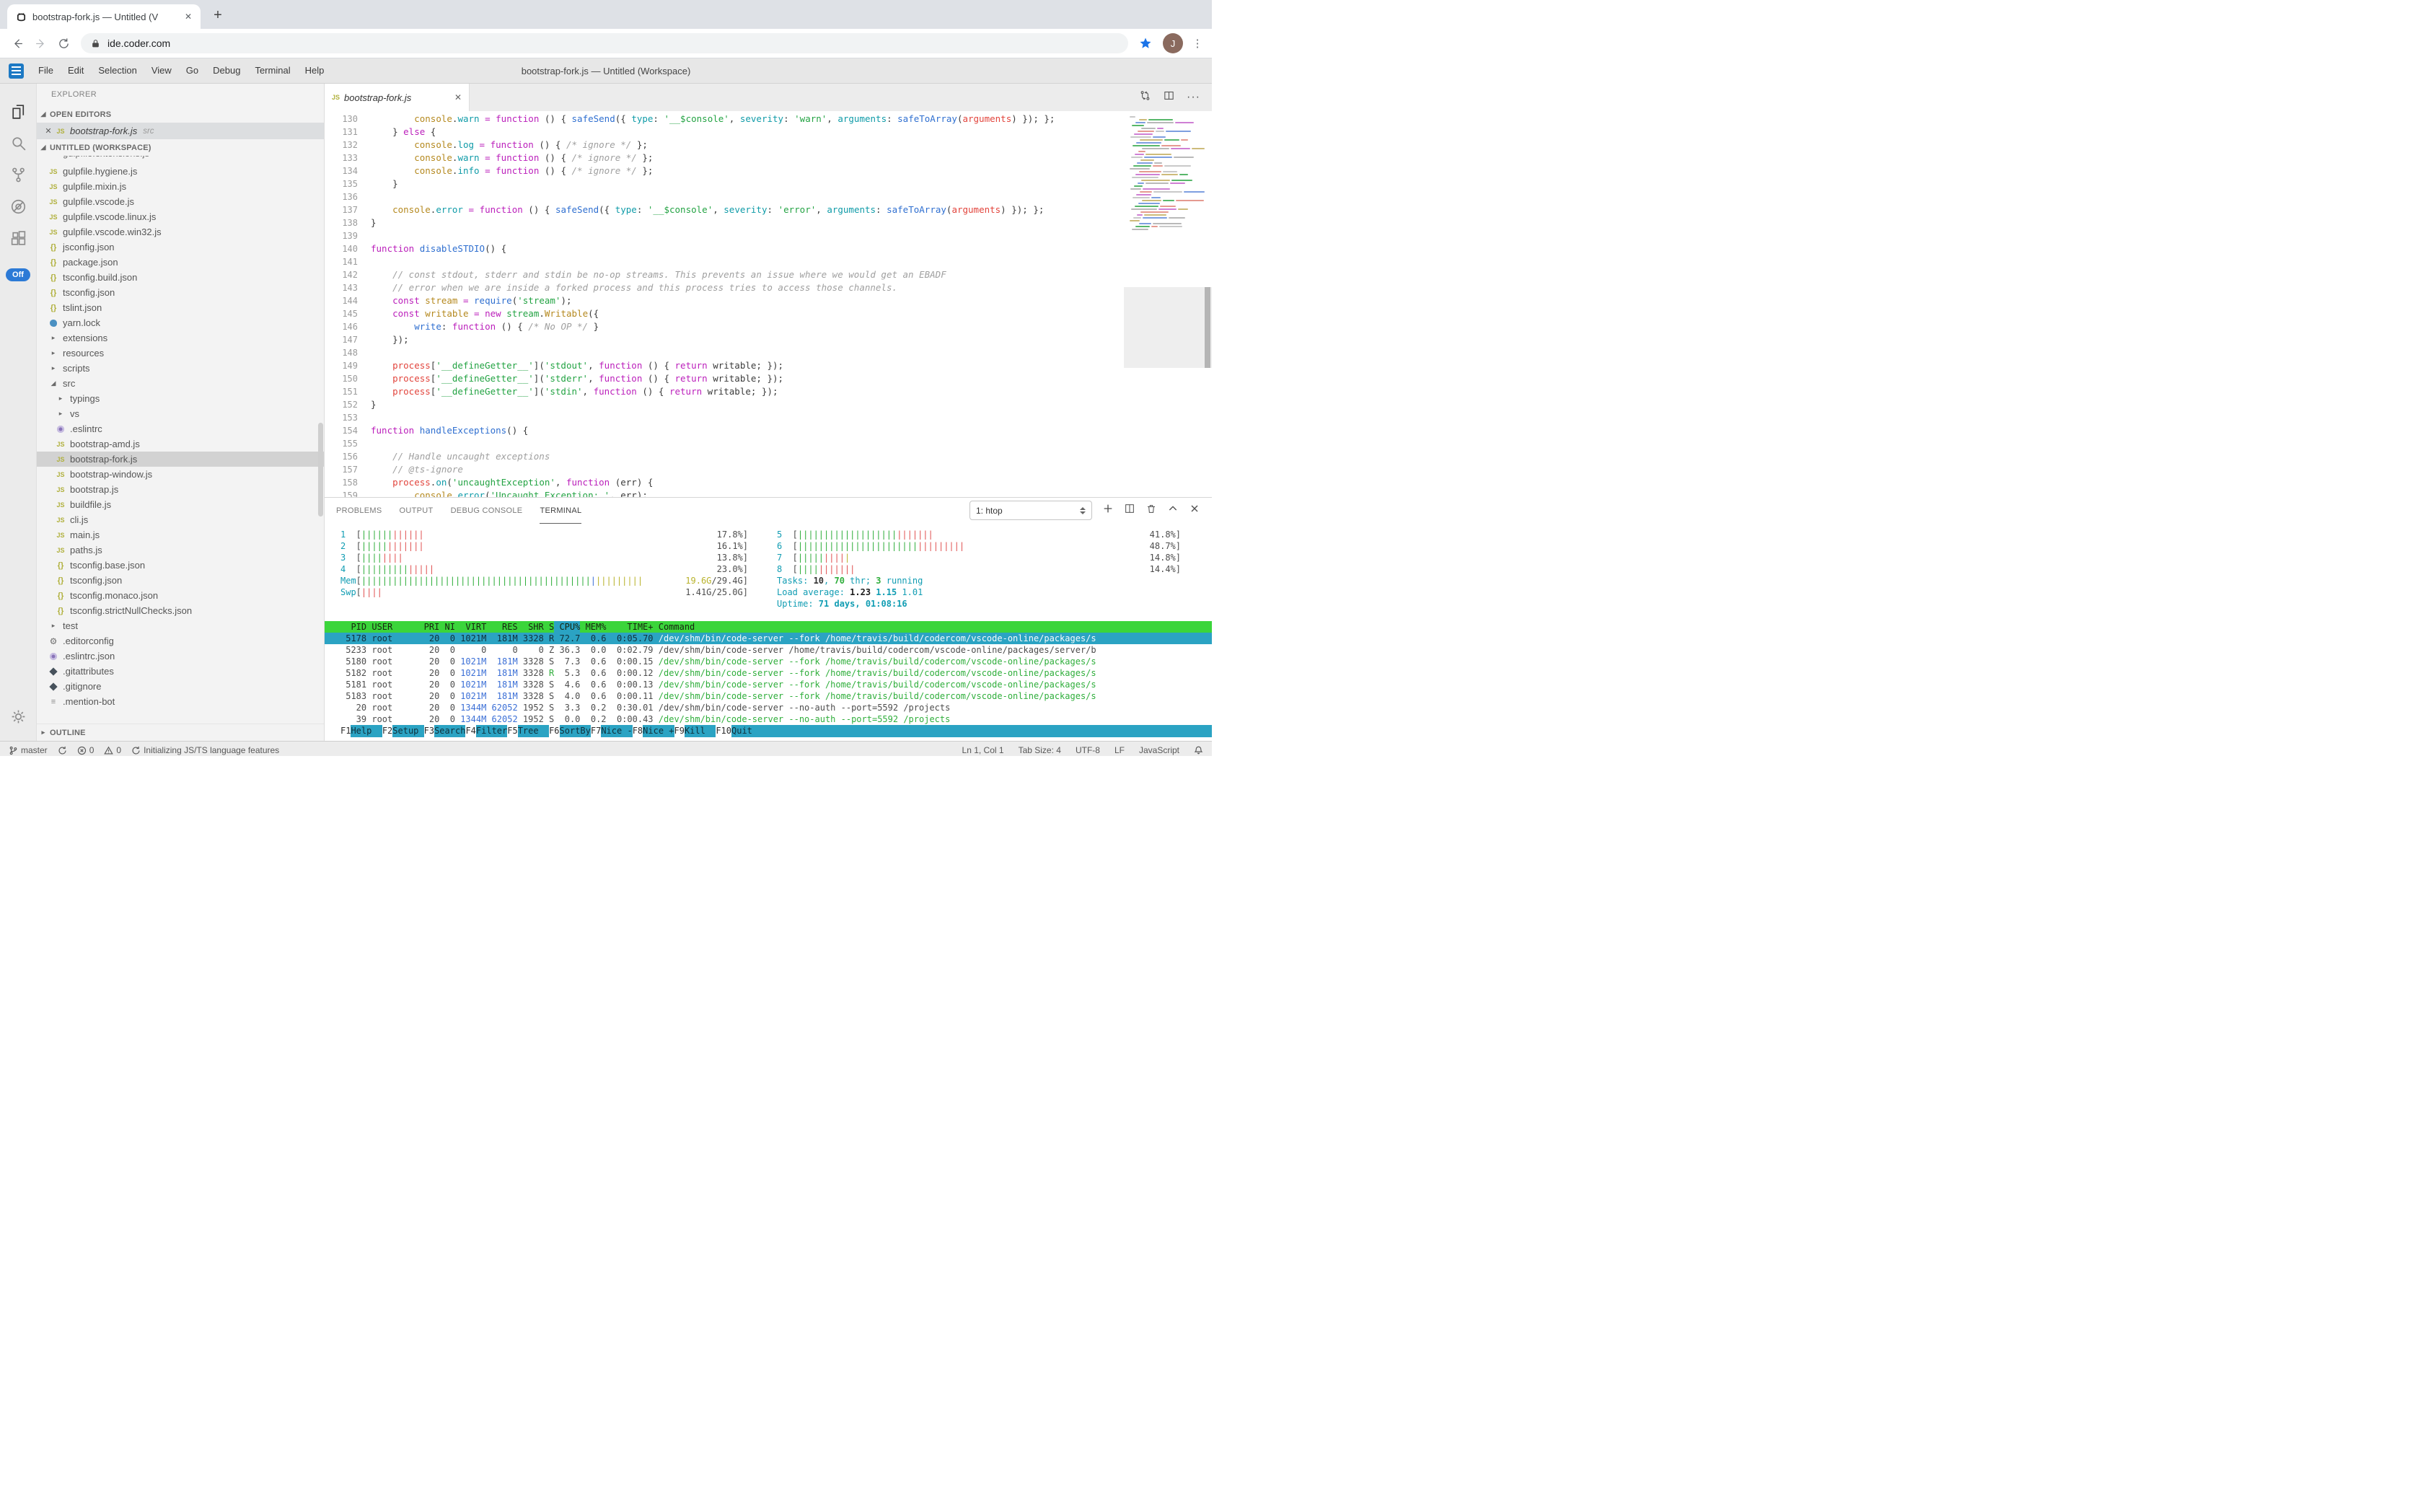 Image resolution: width=2423 pixels, height=1512 pixels. Describe the element at coordinates (63, 44) in the screenshot. I see `reload-icon` at that location.